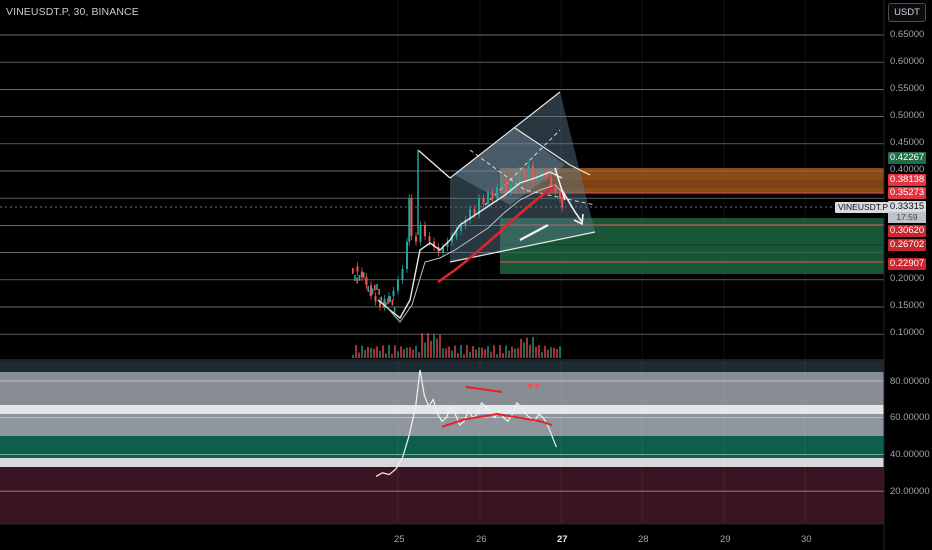  Describe the element at coordinates (907, 217) in the screenshot. I see `bar-countdown: 17:59` at that location.